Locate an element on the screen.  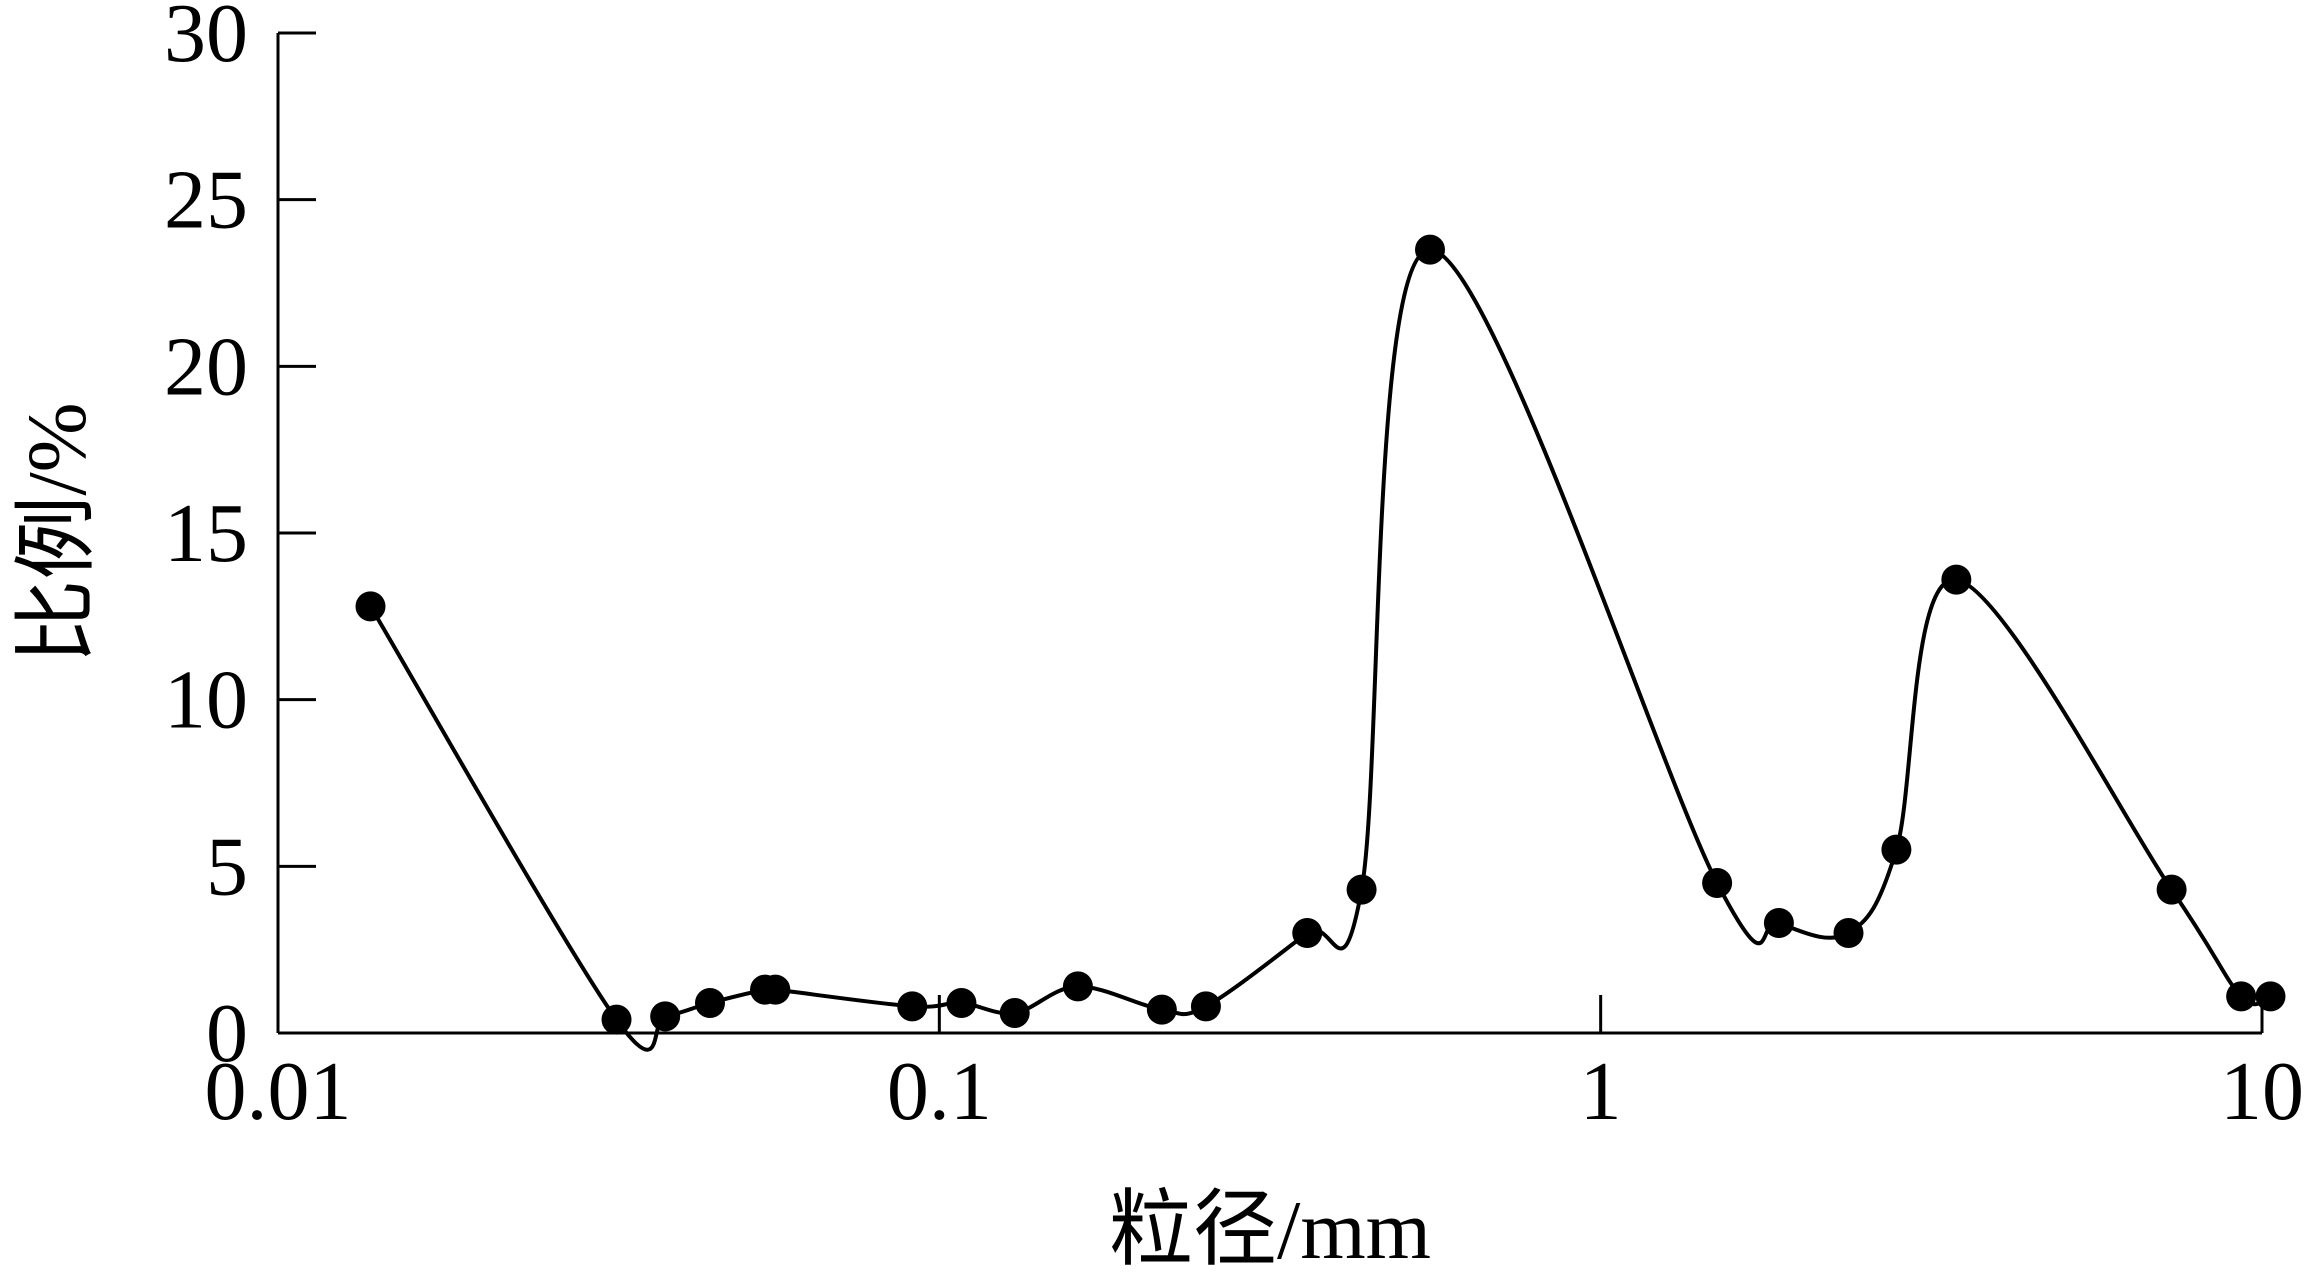
y-axis-title: 比例/% is located at coordinates (57, 532).